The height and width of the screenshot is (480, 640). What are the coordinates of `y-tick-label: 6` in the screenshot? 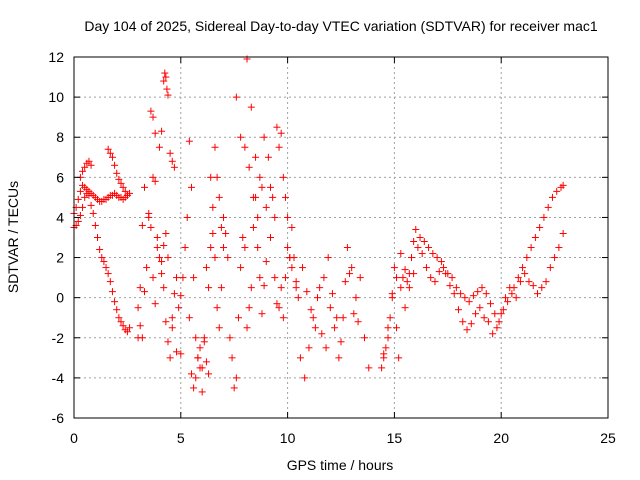 It's located at (60, 177).